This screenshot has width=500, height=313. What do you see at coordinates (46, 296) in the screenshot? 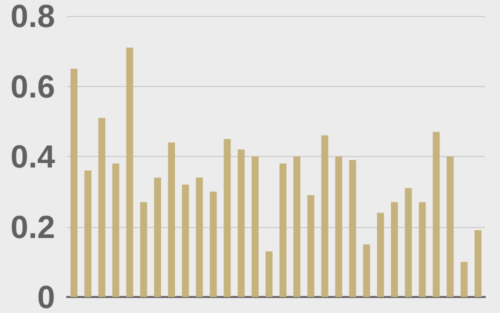
I see `y-tick-label: 0` at bounding box center [46, 296].